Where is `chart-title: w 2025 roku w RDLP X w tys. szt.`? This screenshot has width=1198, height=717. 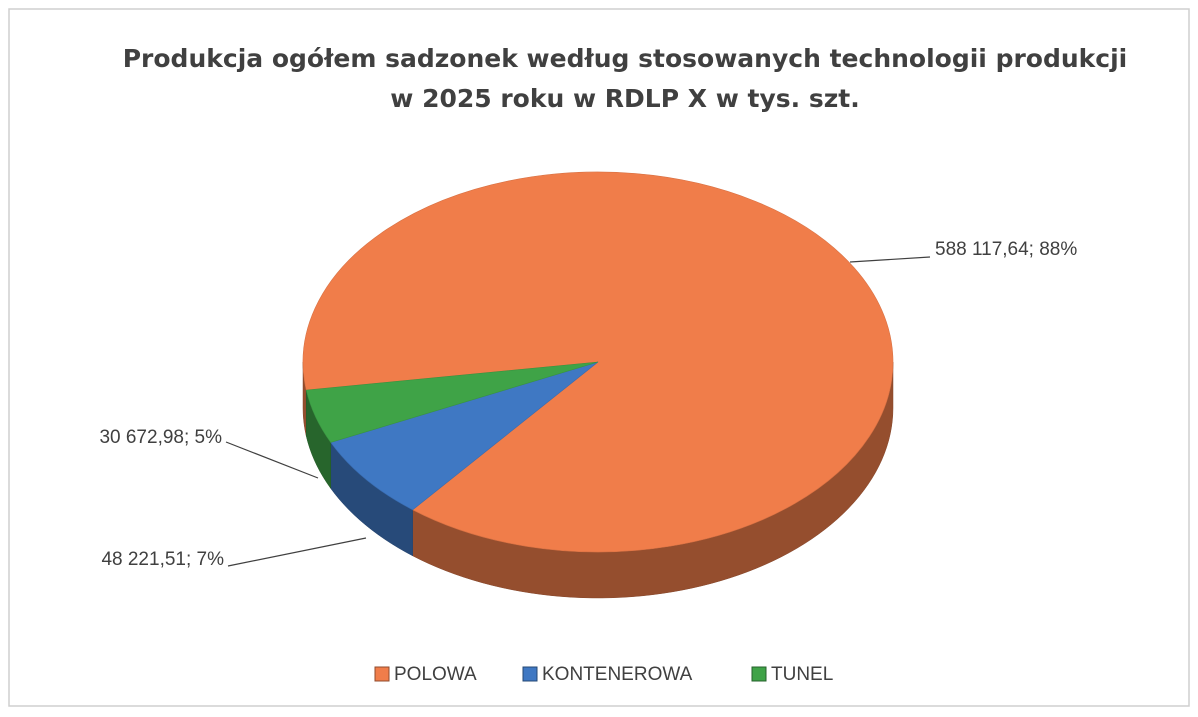 chart-title: w 2025 roku w RDLP X w tys. szt. is located at coordinates (624, 98).